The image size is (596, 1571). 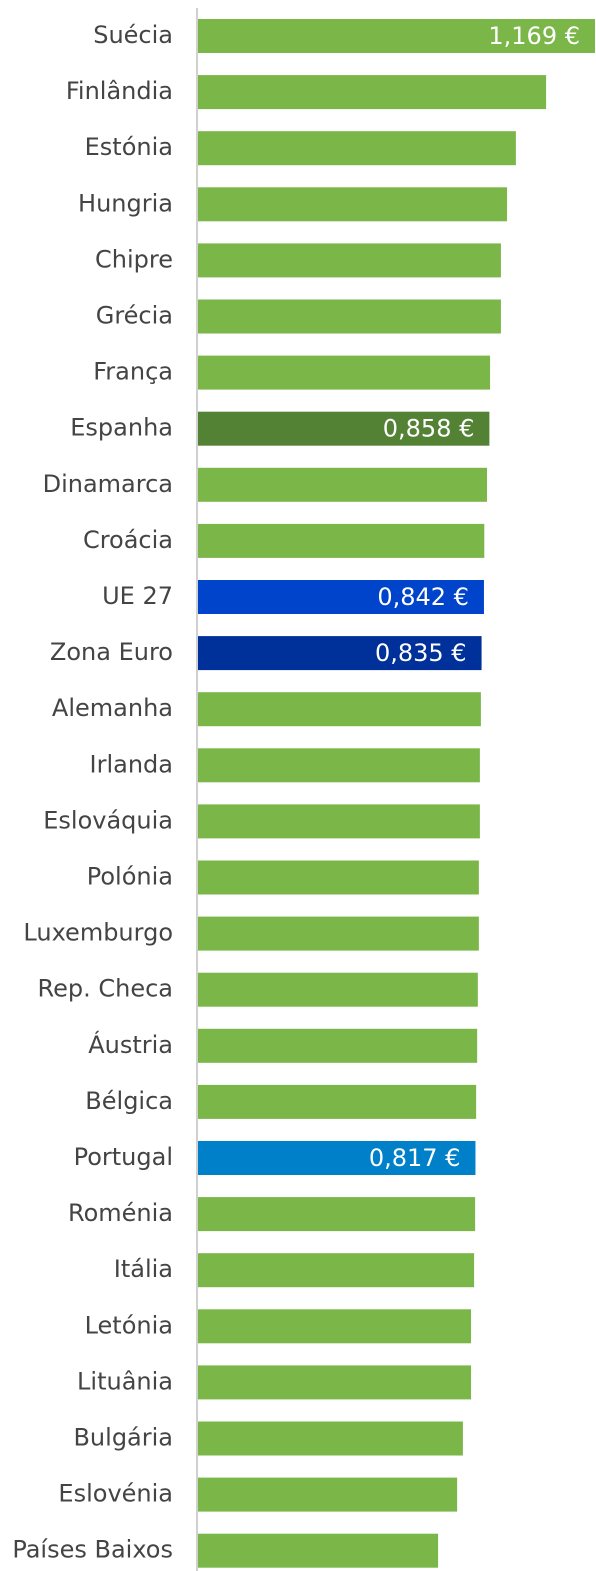 What do you see at coordinates (123, 1157) in the screenshot?
I see `category-label: Portugal` at bounding box center [123, 1157].